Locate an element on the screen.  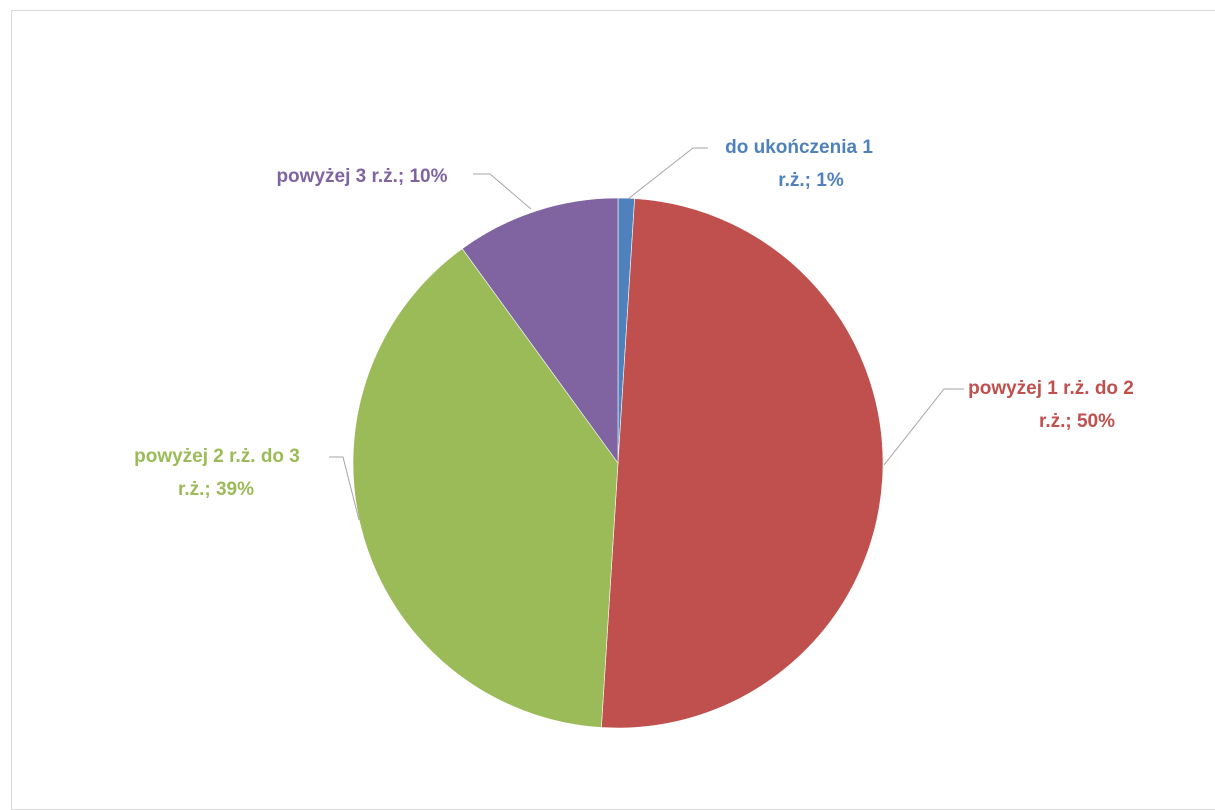
data-label-2-line-1: powyżej 1 r.ż. do 2 is located at coordinates (1051, 388).